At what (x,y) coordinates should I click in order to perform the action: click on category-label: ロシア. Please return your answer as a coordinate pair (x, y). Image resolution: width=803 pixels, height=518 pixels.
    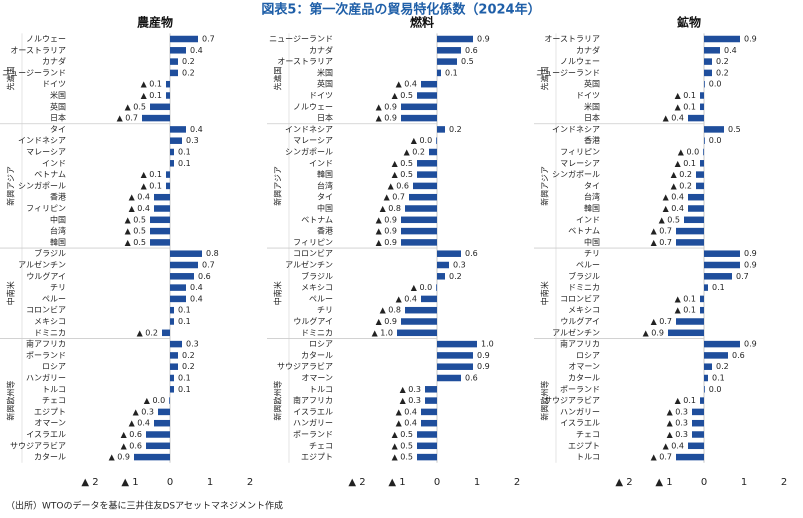
    Looking at the image, I should click on (321, 344).